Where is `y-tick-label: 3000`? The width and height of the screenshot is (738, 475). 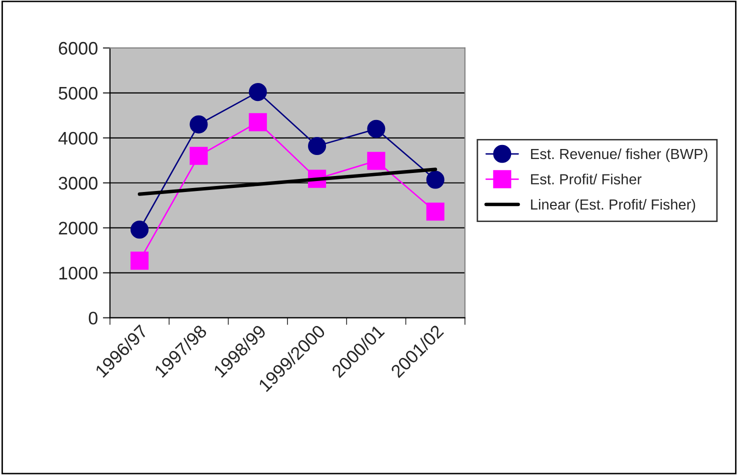 y-tick-label: 3000 is located at coordinates (78, 183).